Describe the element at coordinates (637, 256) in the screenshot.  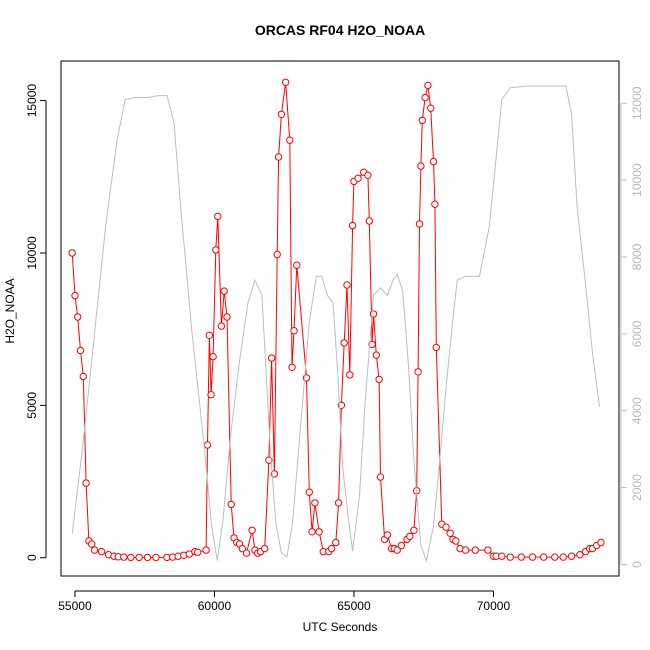
I see `y-right-tick-label: 8000` at that location.